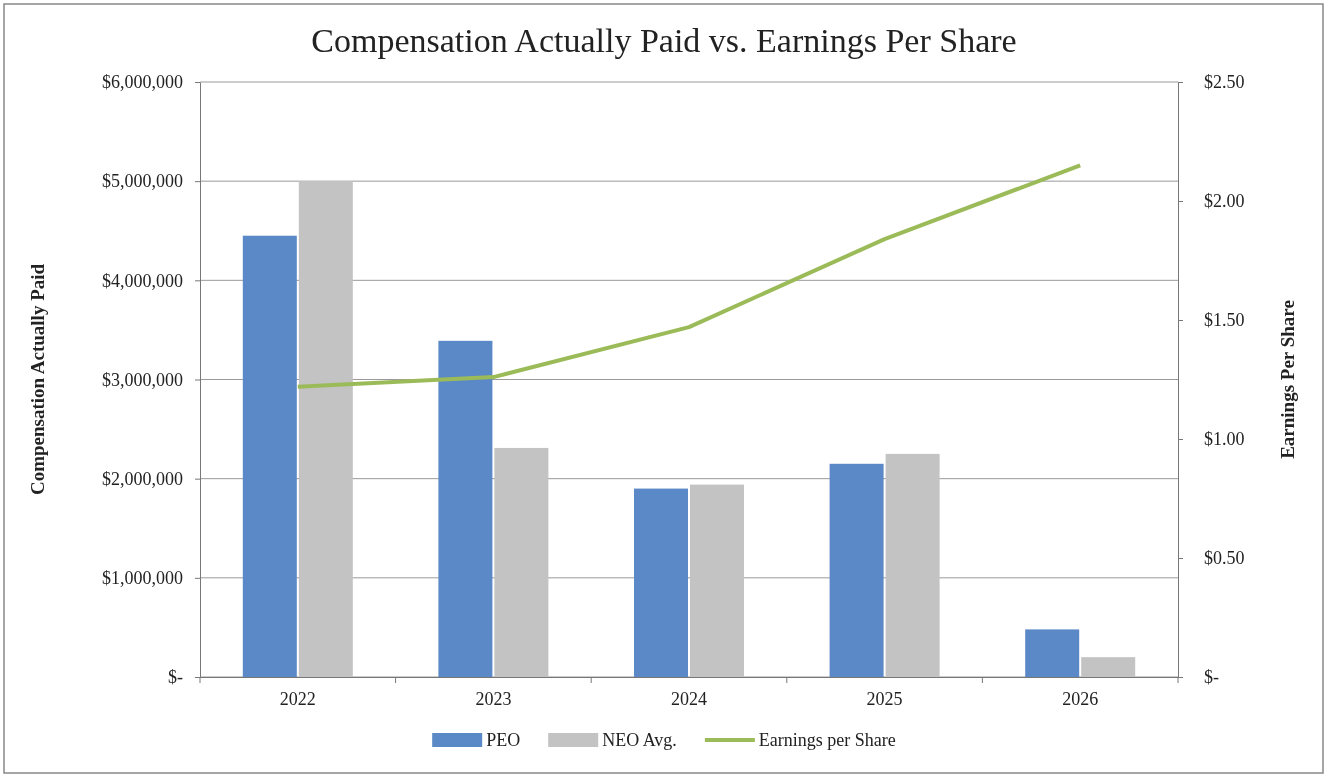  I want to click on y-tick-label: $2,000,000, so click(142, 478).